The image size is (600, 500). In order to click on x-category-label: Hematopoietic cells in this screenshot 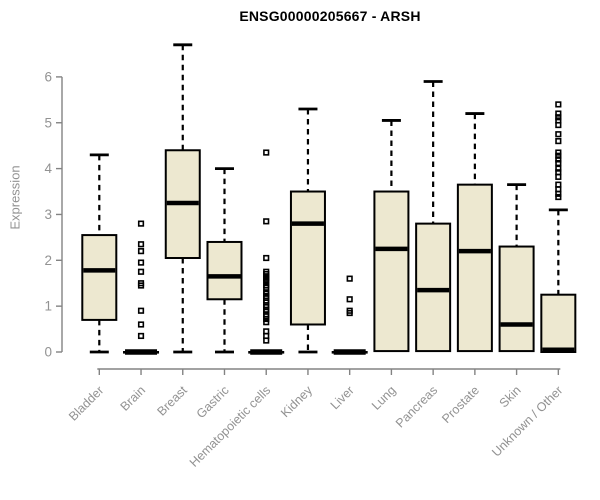, I will do `click(230, 426)`.